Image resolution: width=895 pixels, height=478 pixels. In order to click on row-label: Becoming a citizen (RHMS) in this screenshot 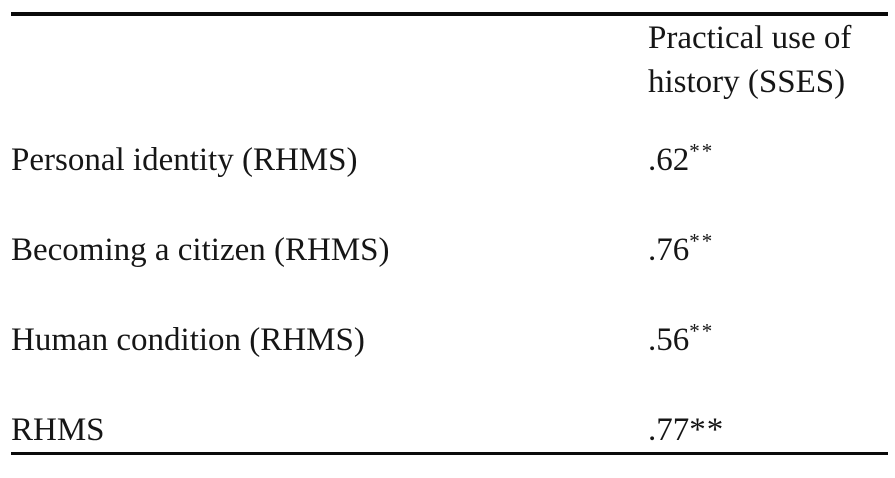, I will do `click(200, 250)`.